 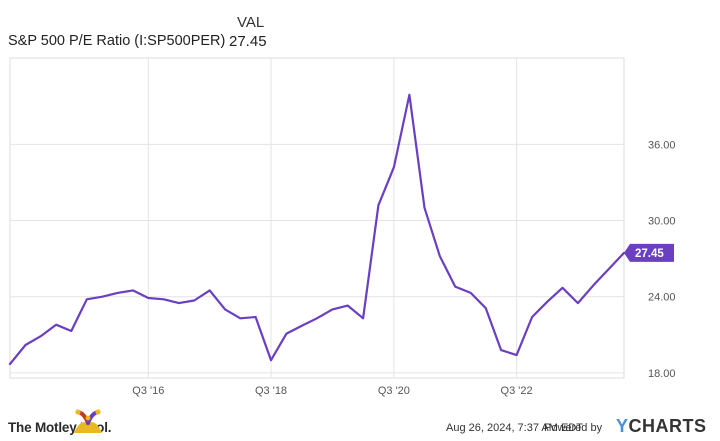 I want to click on y-tick-label: 18.00, so click(x=662, y=374).